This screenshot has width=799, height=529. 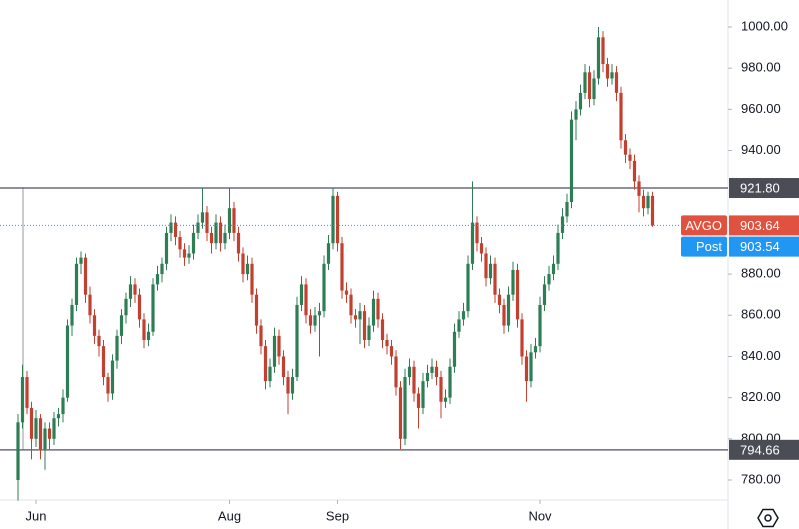 What do you see at coordinates (761, 396) in the screenshot?
I see `y-tick-label: 820.00` at bounding box center [761, 396].